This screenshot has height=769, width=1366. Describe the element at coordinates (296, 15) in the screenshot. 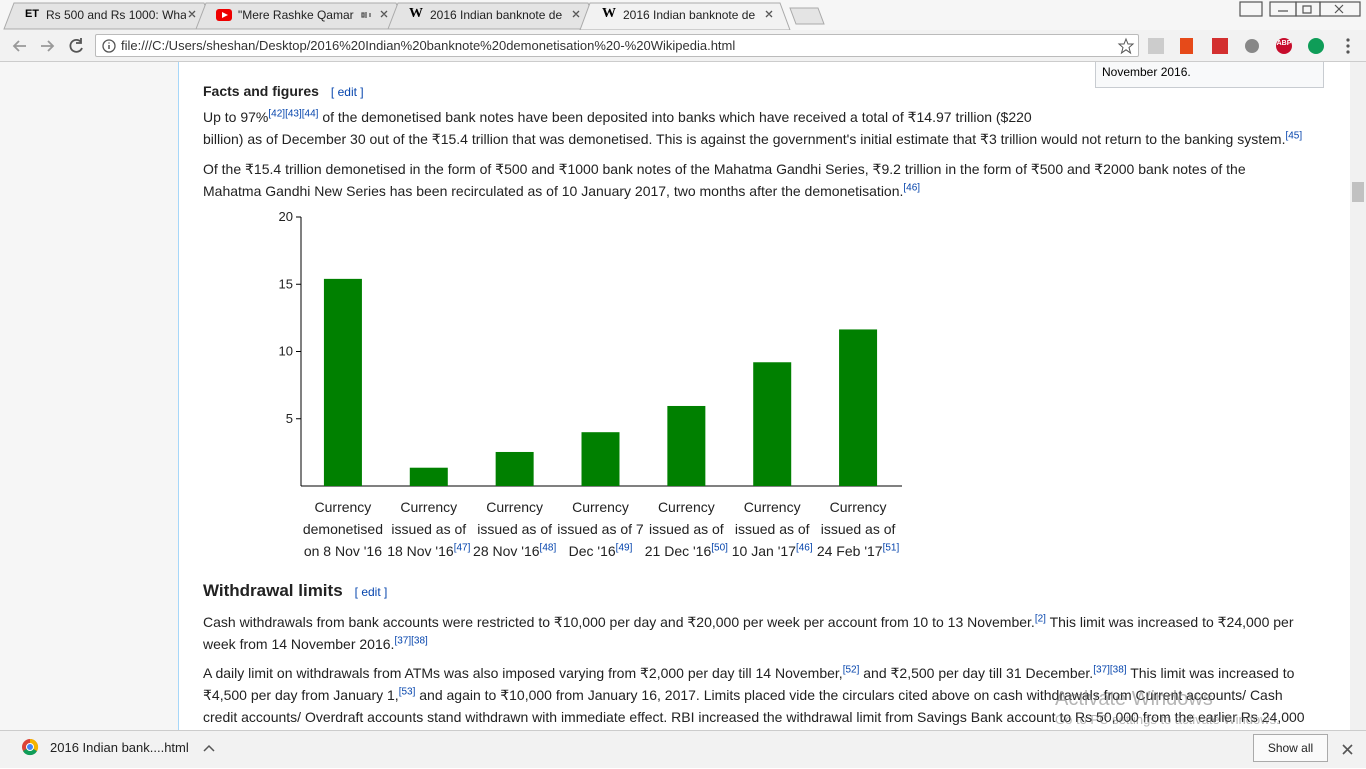

I see `tab-title: "Mere Rashke Qamar"` at that location.